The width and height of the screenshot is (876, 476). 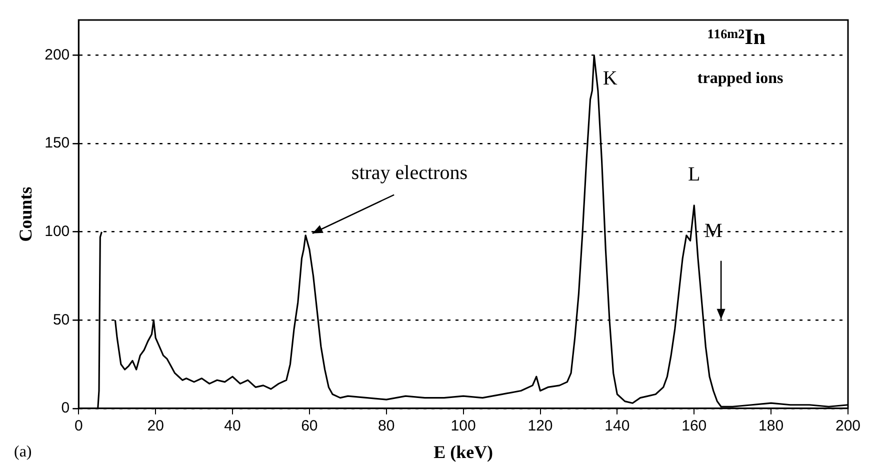 What do you see at coordinates (617, 426) in the screenshot?
I see `x-tick-label: 140` at bounding box center [617, 426].